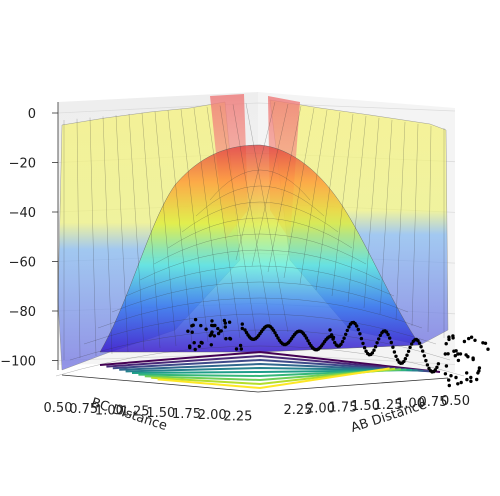 The width and height of the screenshot is (500, 496). I want to click on z-tick-labels: 0 −20 −40 −60 −80 −100, so click(18, 238).